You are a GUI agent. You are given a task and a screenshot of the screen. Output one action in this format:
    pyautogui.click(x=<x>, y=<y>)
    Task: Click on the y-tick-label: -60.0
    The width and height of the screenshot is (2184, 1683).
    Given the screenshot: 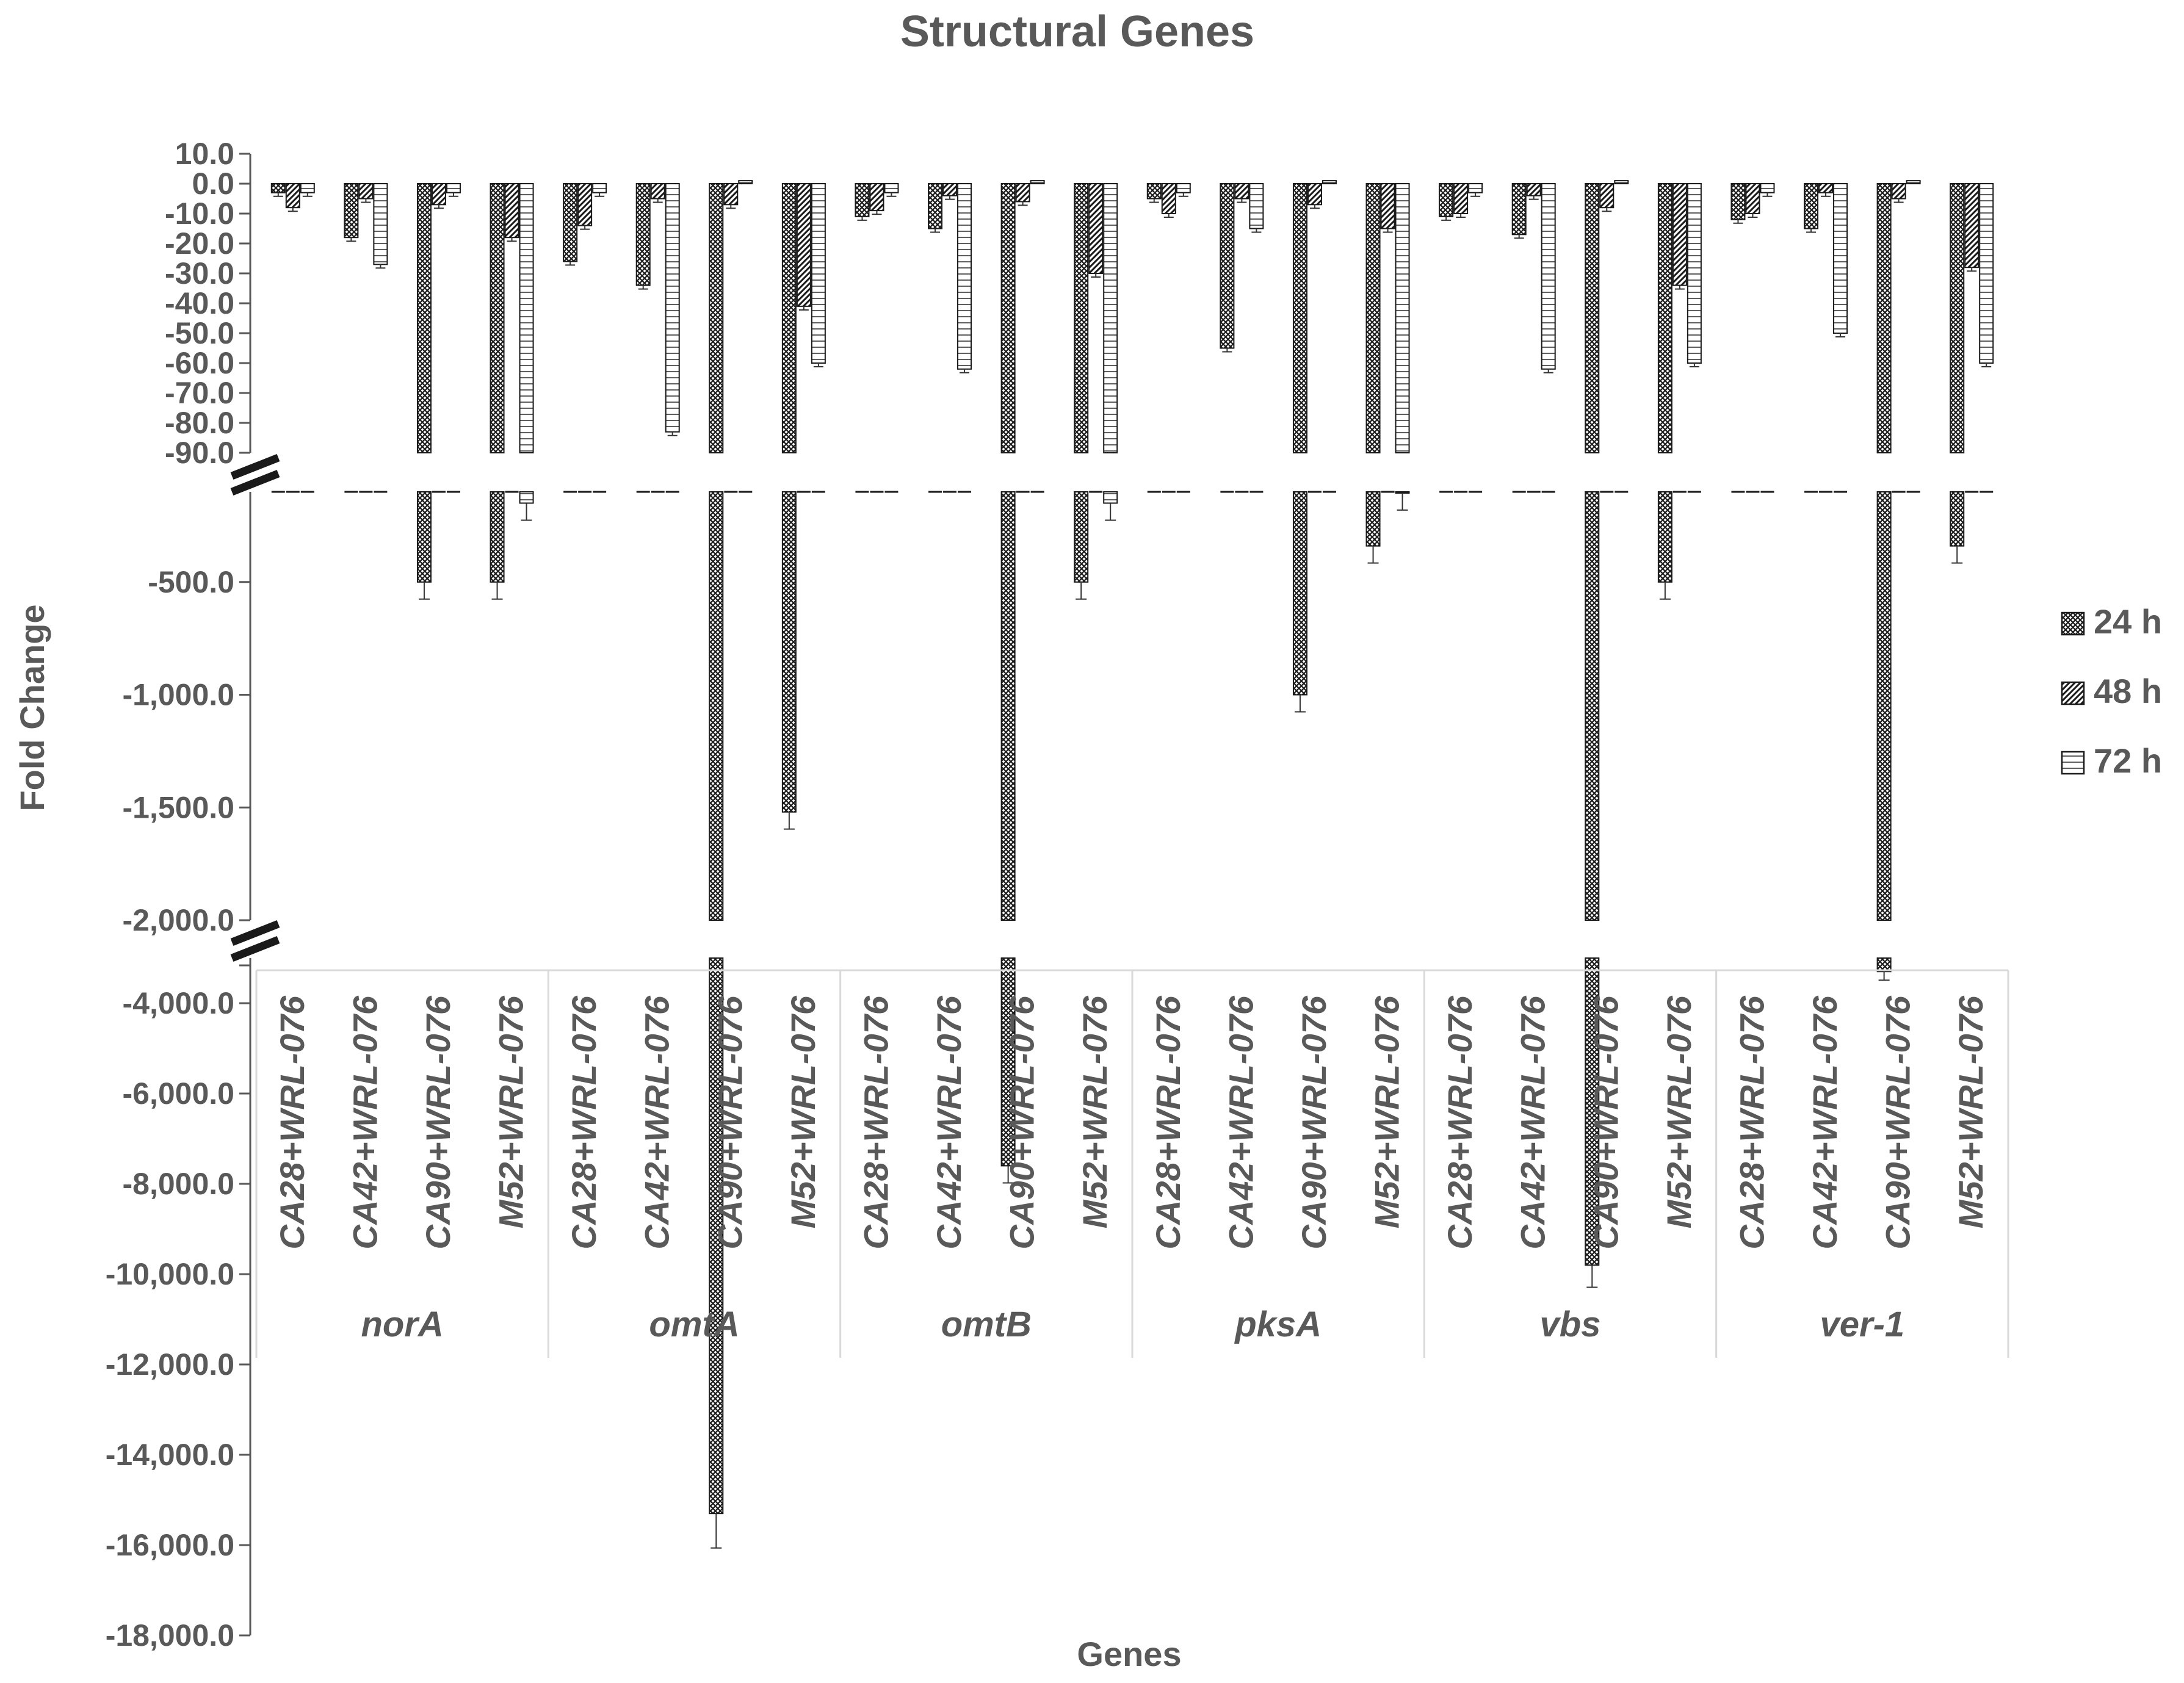 What is the action you would take?
    pyautogui.click(x=199, y=363)
    